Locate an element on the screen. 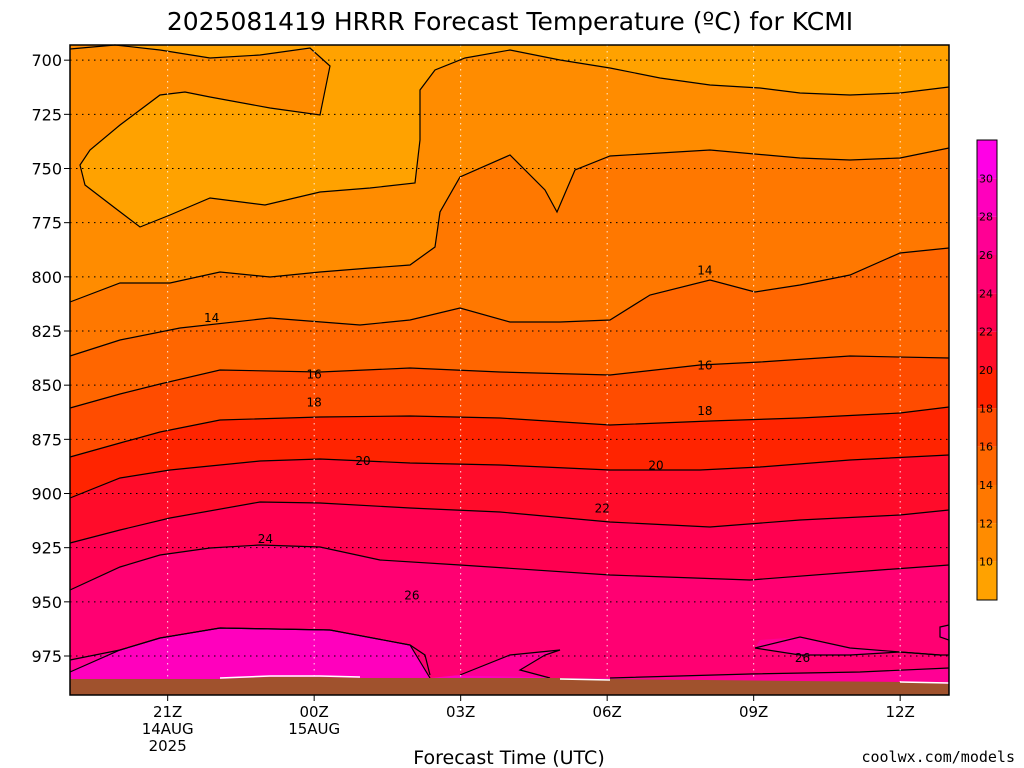 The image size is (1024, 768). y-tick-label: 800 is located at coordinates (46, 277).